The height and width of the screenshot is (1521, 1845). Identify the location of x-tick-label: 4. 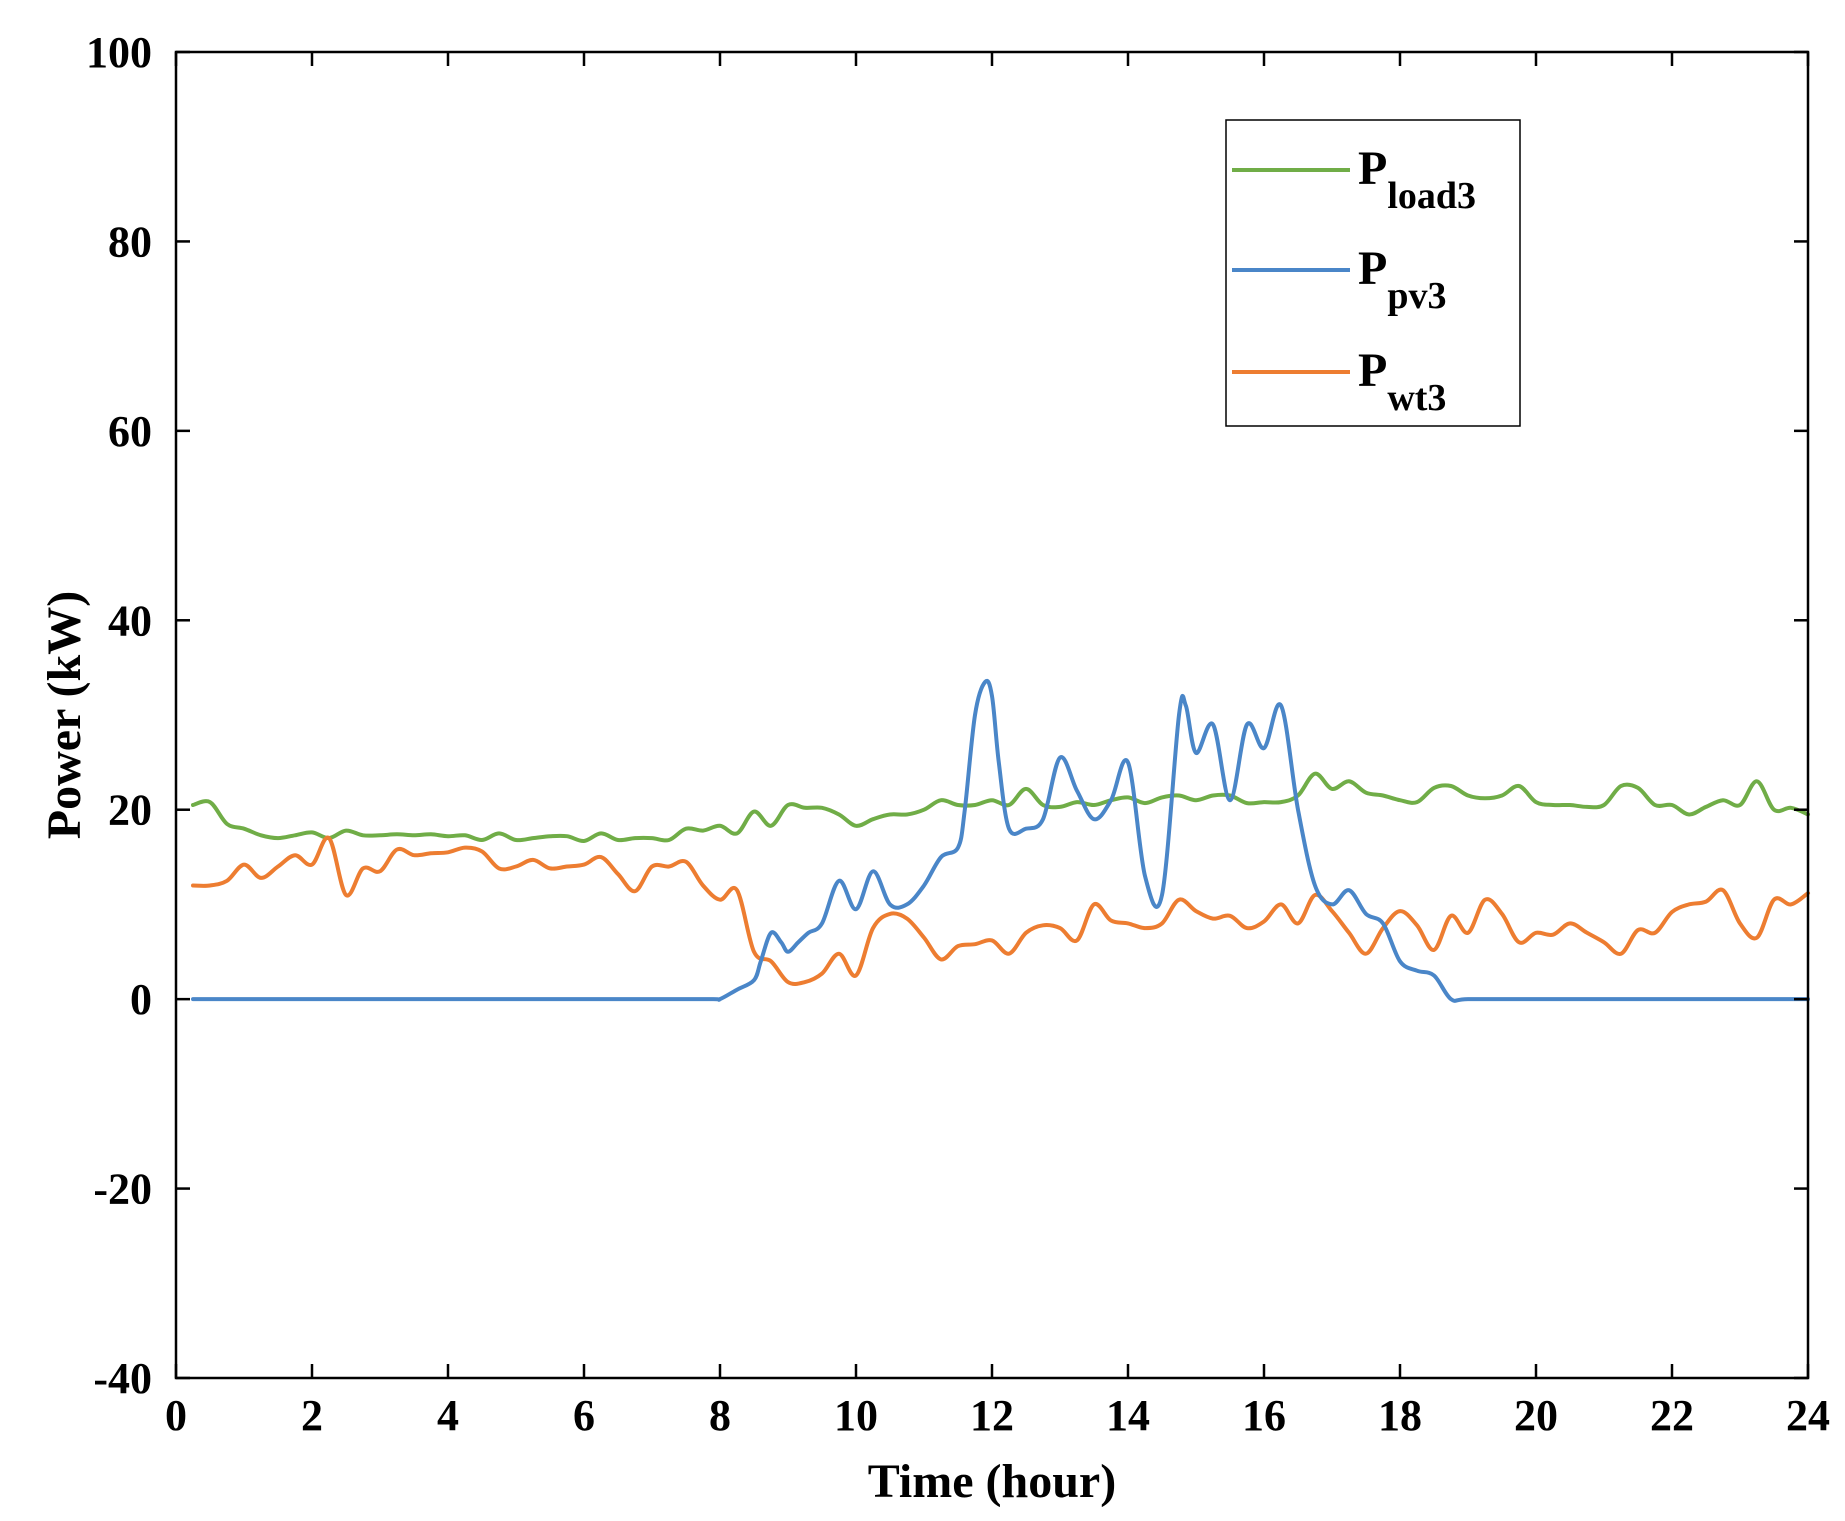
(448, 1415).